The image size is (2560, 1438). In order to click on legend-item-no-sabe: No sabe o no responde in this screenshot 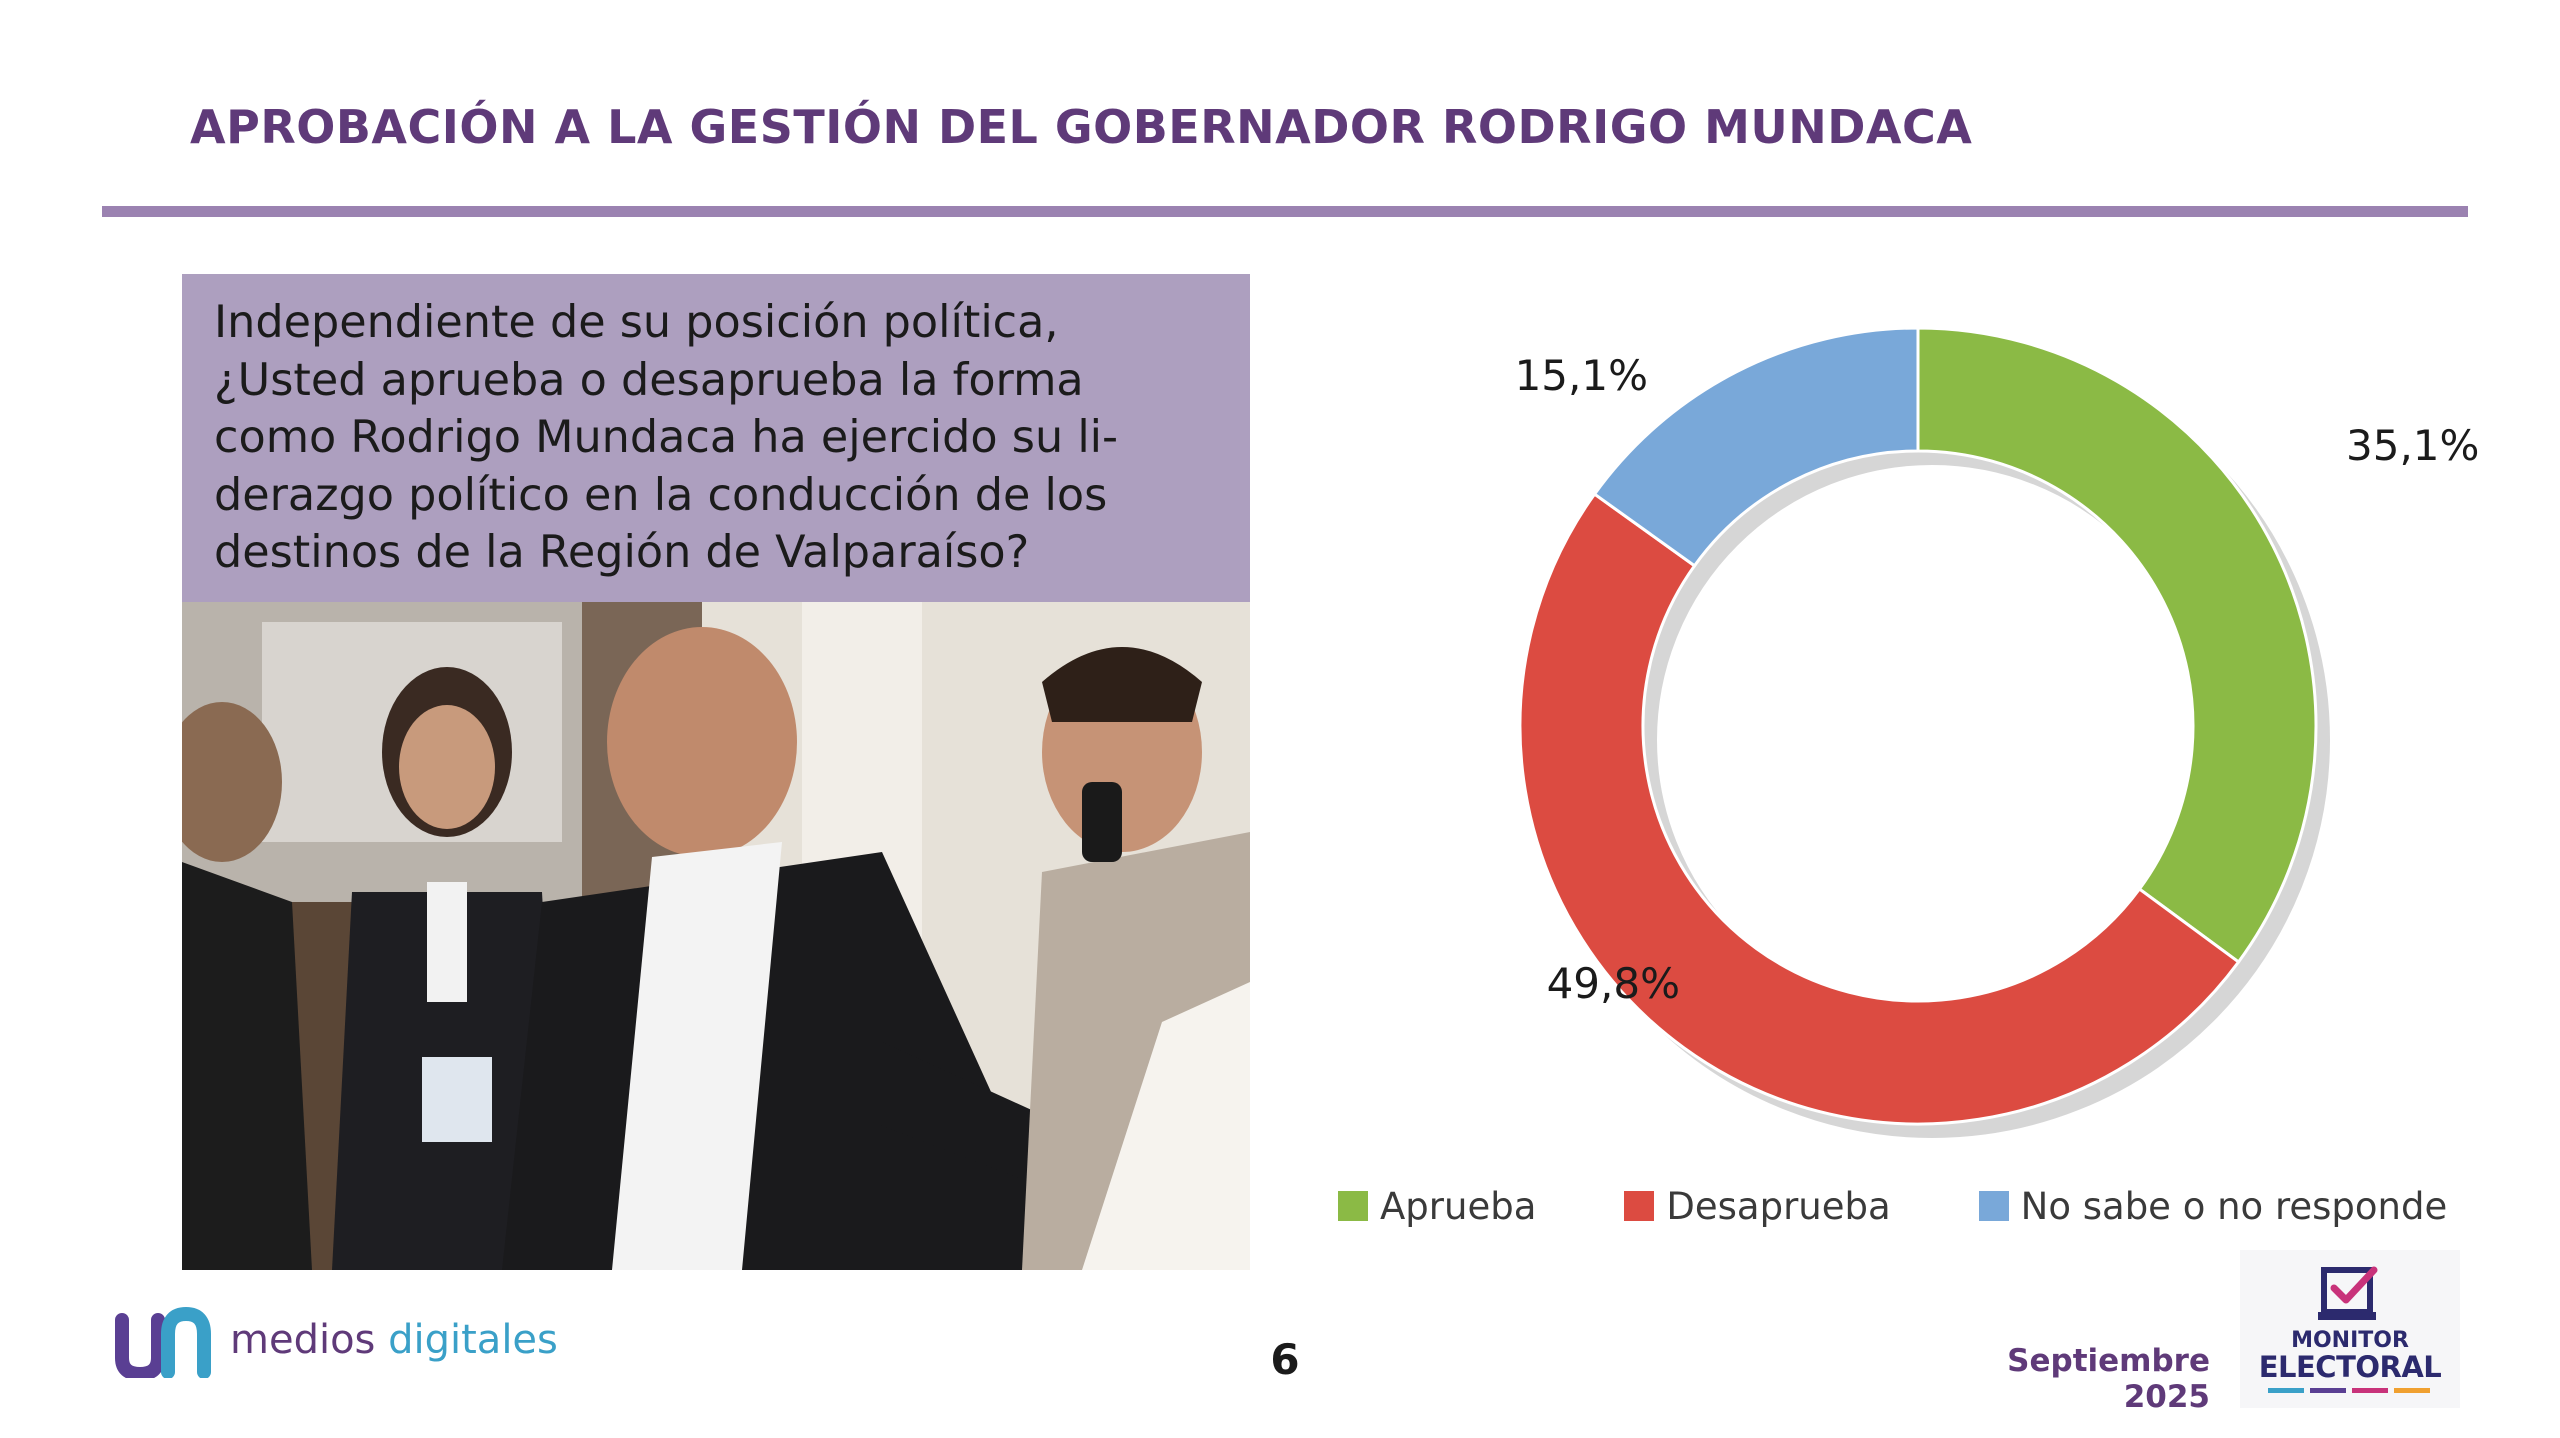, I will do `click(2213, 1206)`.